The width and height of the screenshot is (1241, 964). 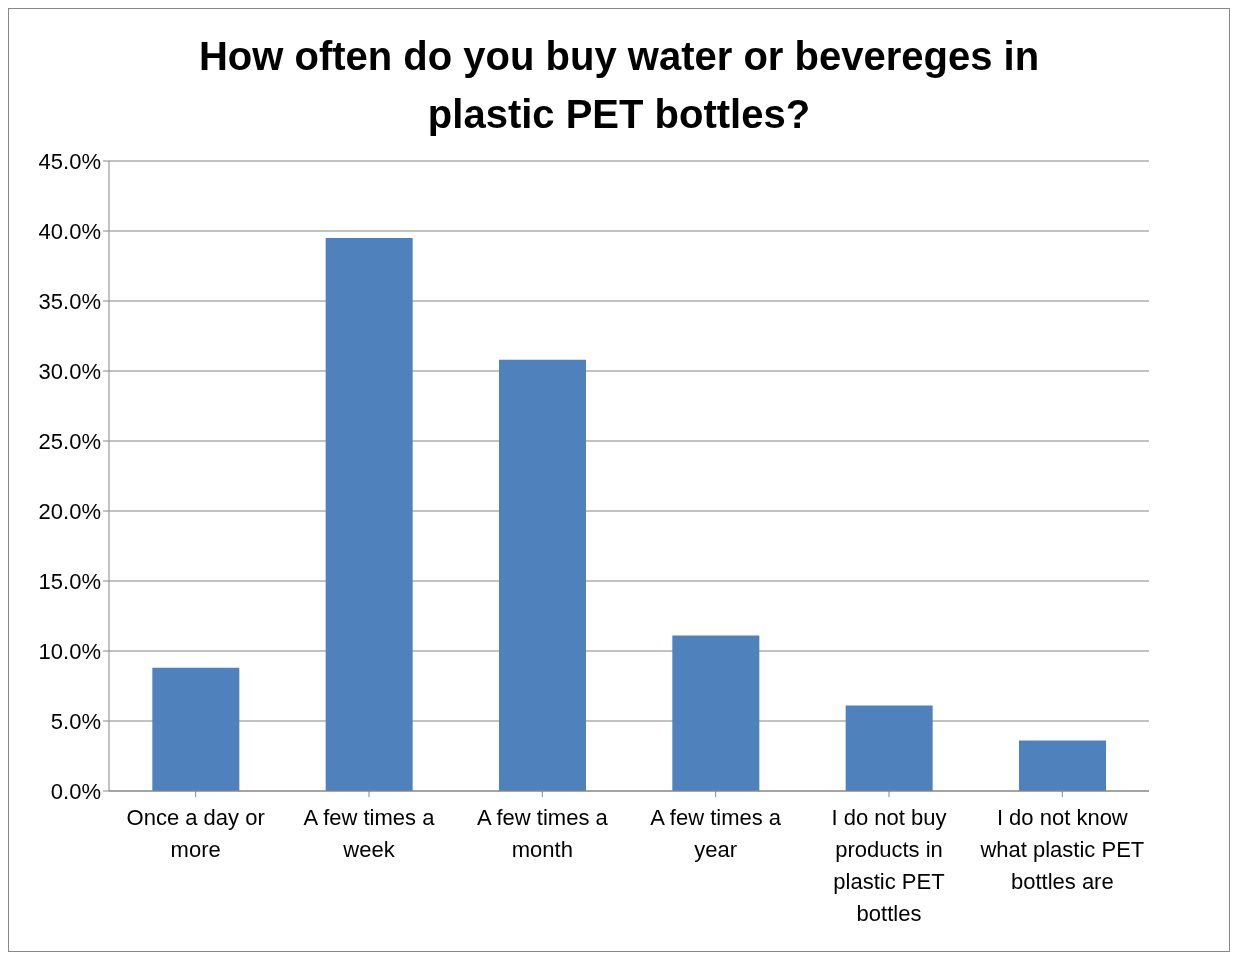 I want to click on x-tick-label: I do not buy products in plastic PET bottles, so click(x=889, y=865).